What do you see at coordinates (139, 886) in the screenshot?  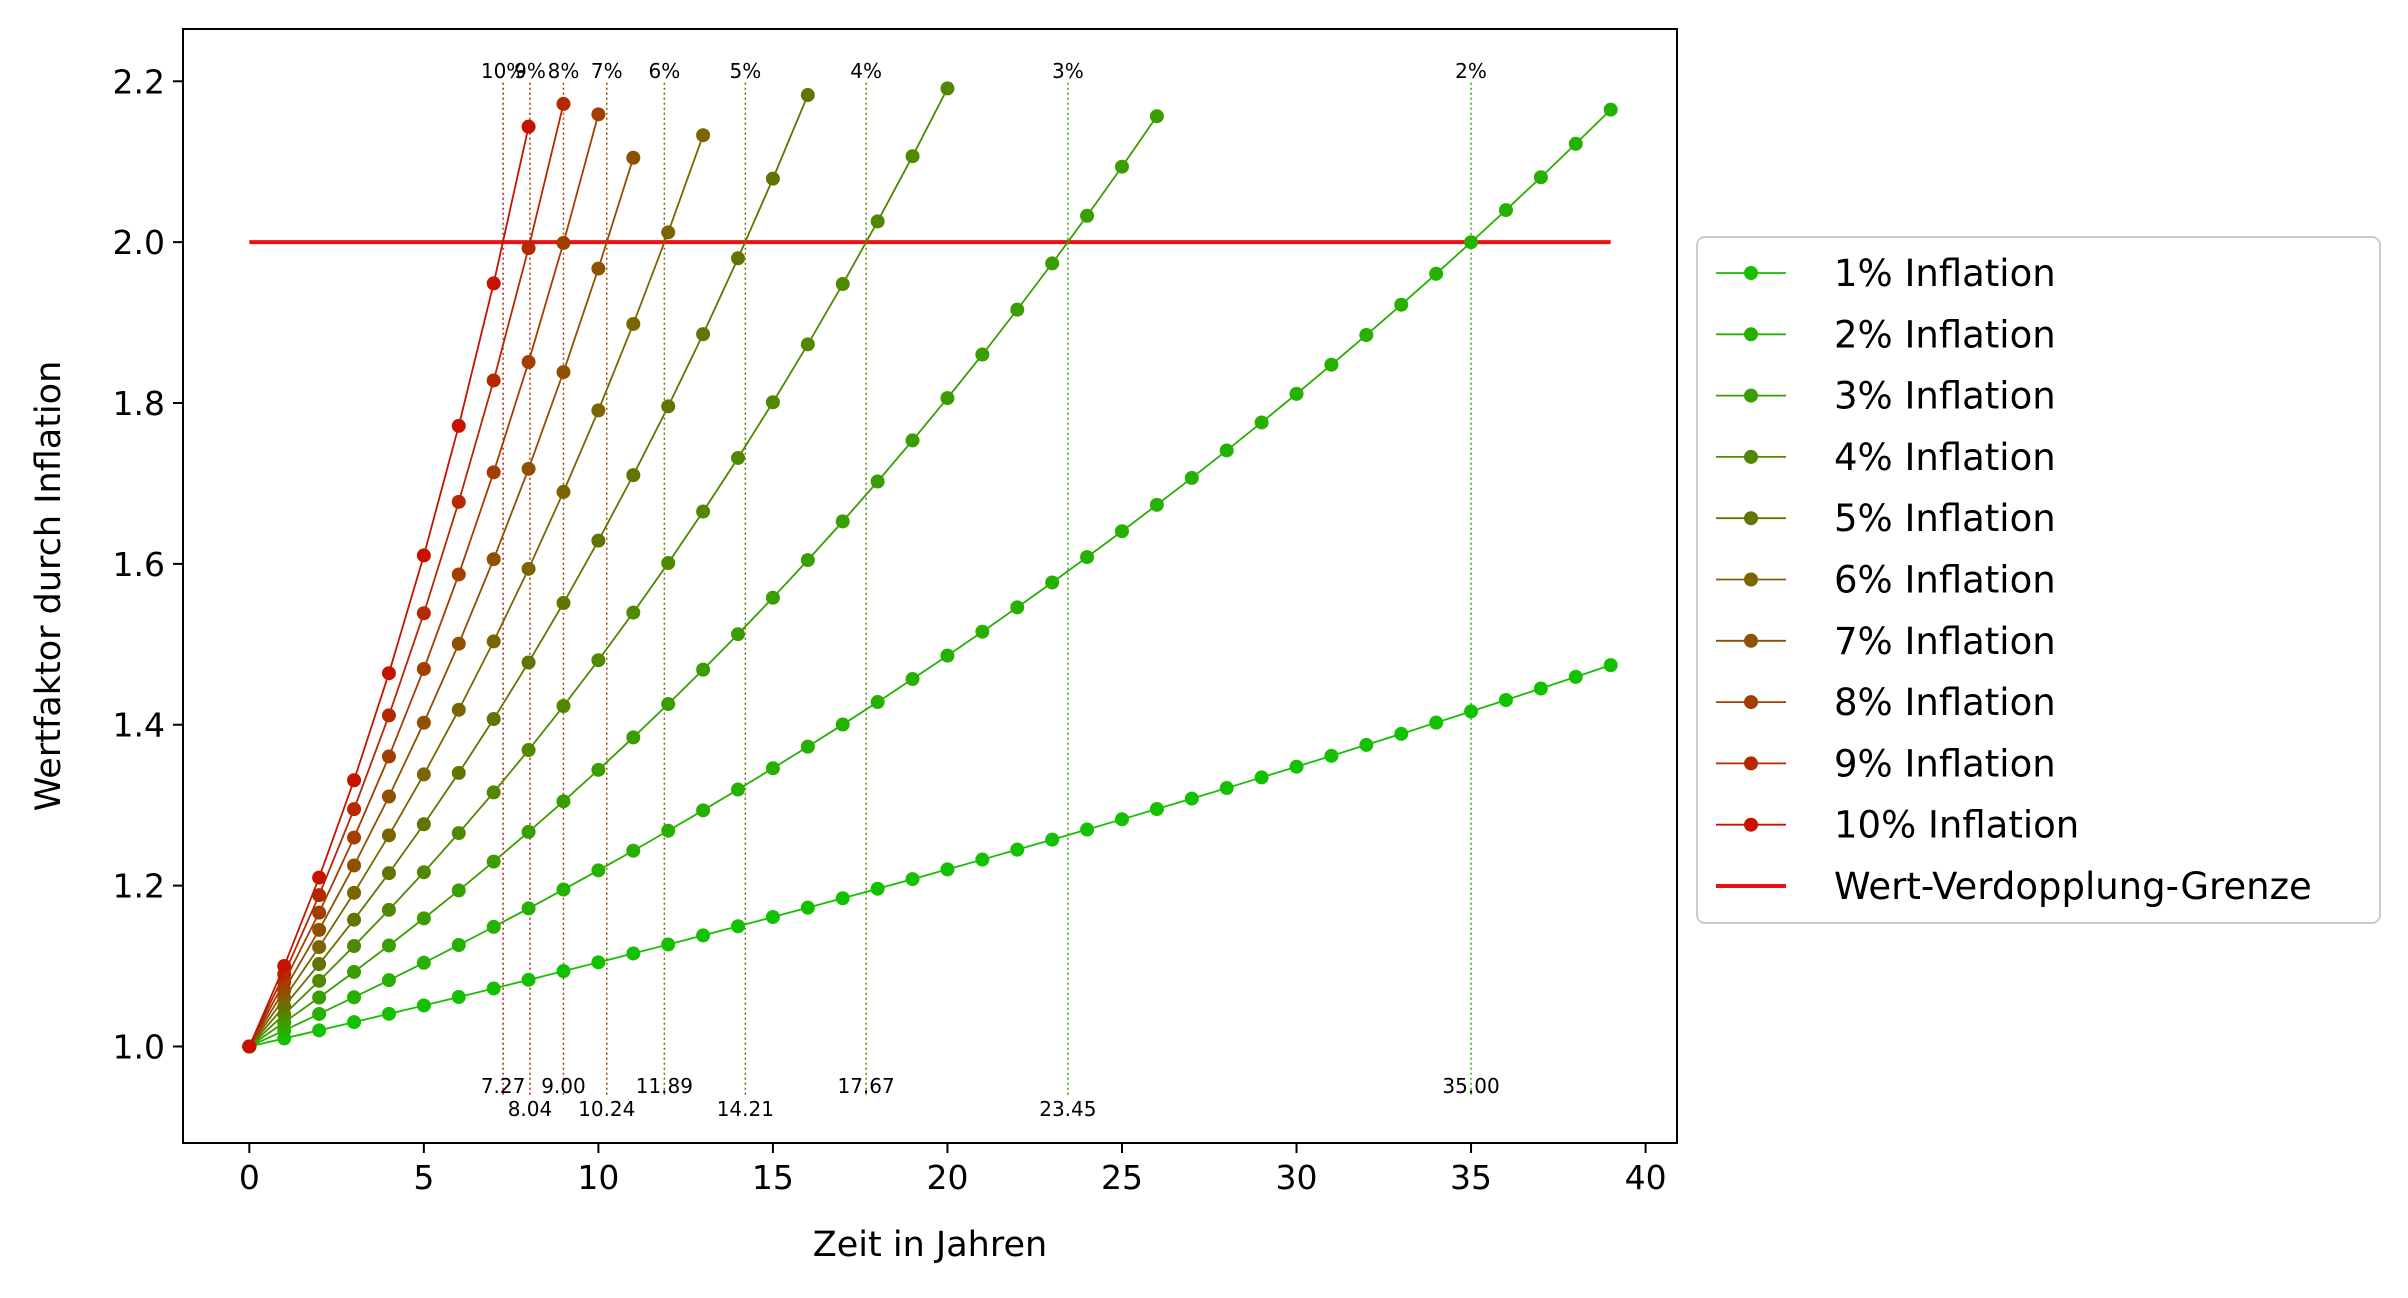 I see `y-tick-label: 1.2` at bounding box center [139, 886].